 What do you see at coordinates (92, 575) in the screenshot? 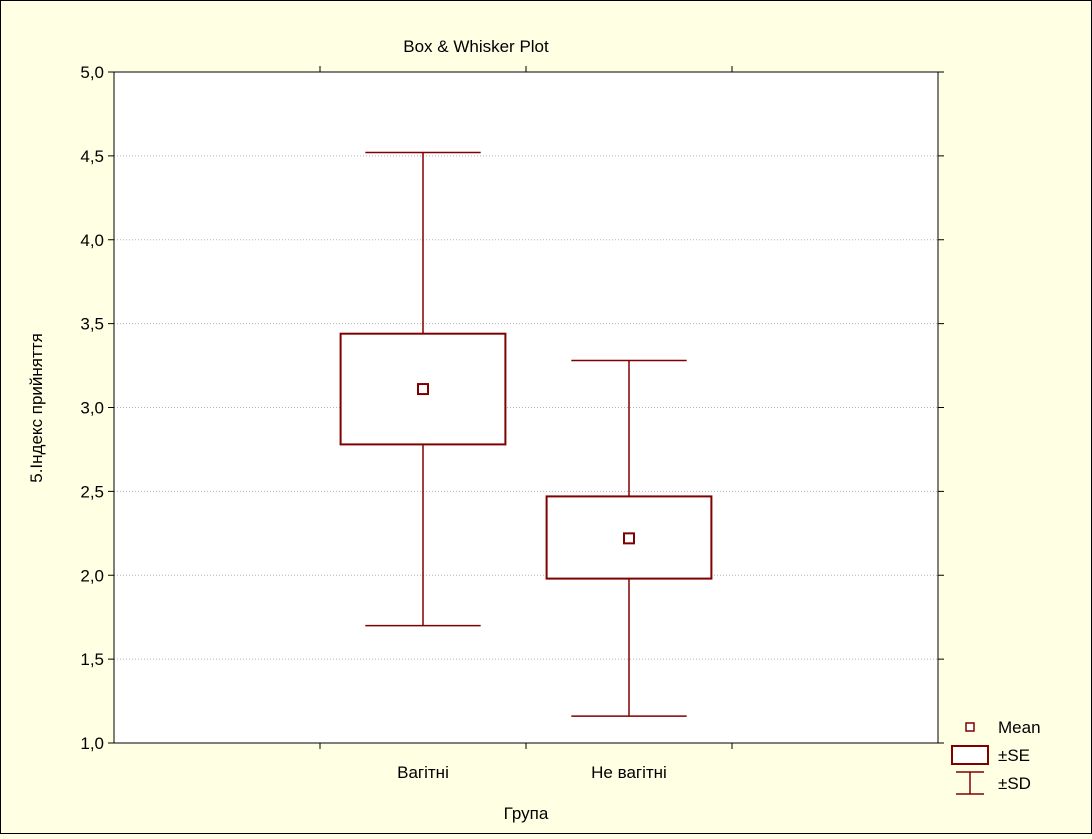
I see `y-tick-label: 2,0` at bounding box center [92, 575].